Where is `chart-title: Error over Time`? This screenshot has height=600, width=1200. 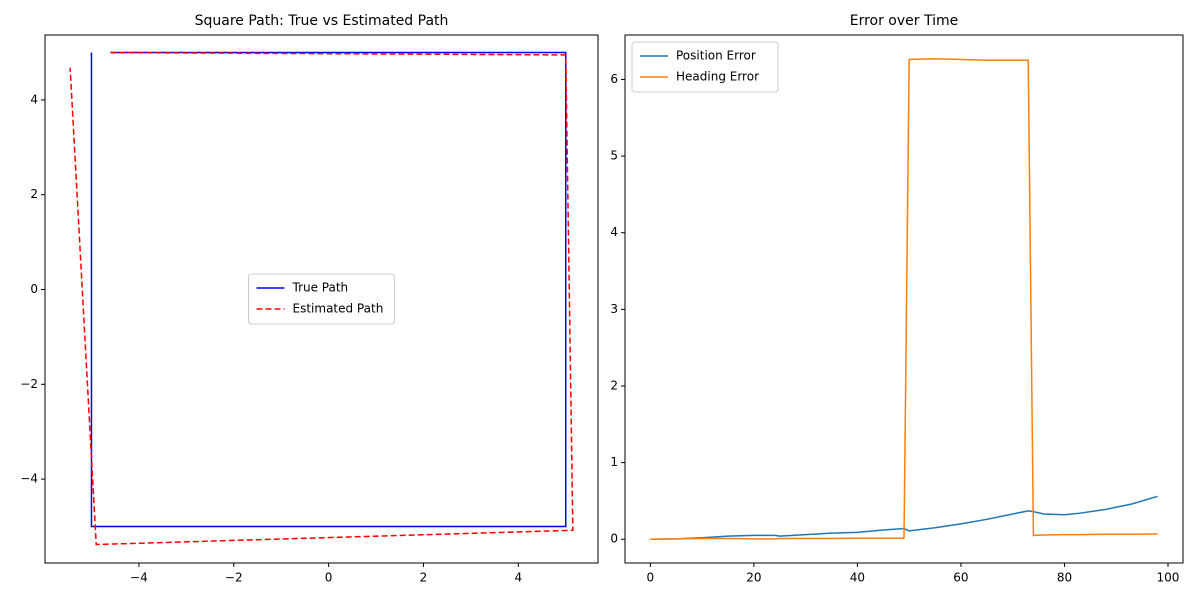
chart-title: Error over Time is located at coordinates (904, 21).